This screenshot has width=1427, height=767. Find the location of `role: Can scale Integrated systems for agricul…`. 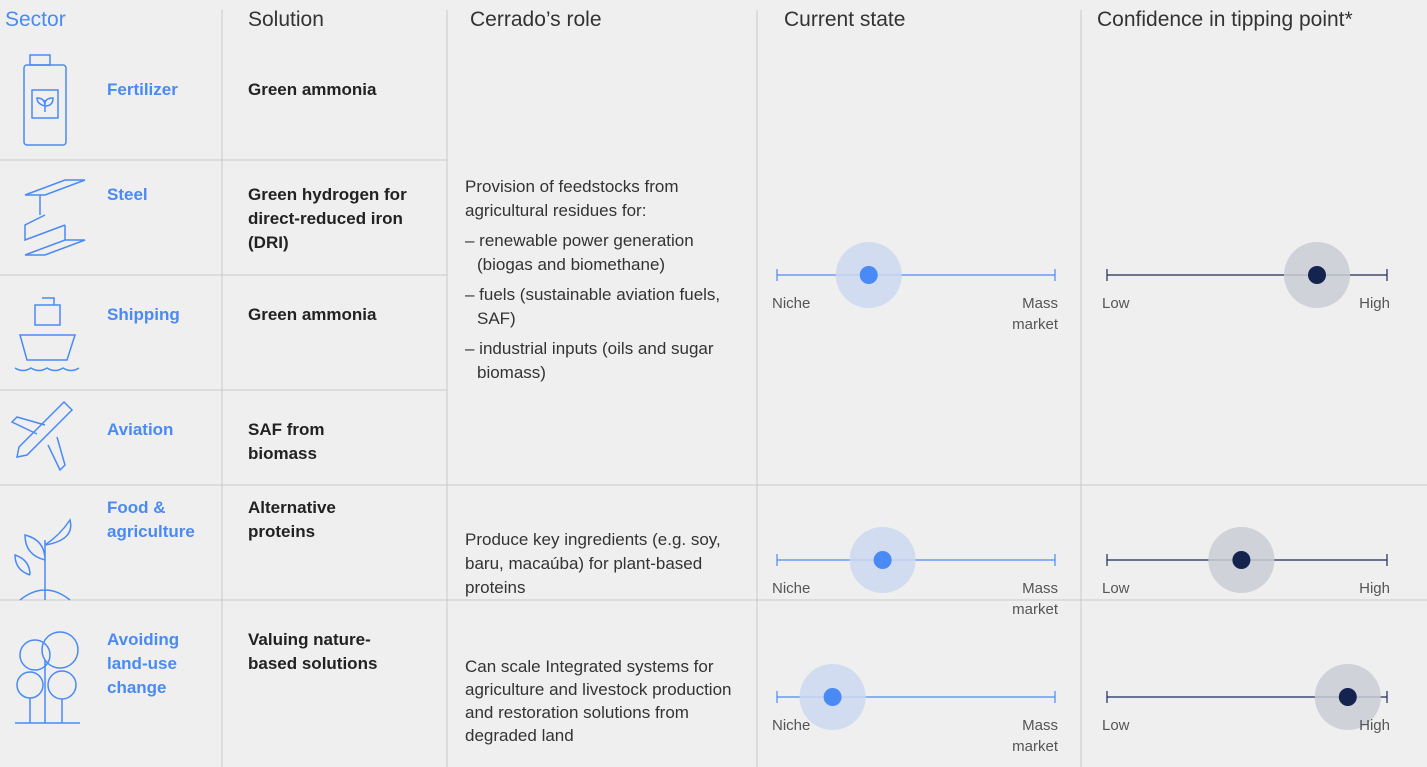

role: Can scale Integrated systems for agricul… is located at coordinates (598, 701).